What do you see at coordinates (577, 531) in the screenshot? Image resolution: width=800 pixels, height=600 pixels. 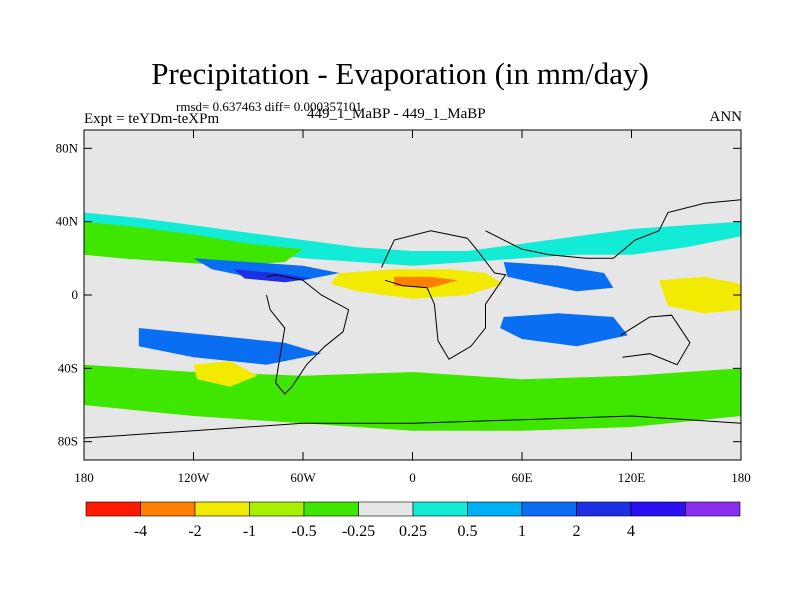 I see `colorbar-label: 2` at bounding box center [577, 531].